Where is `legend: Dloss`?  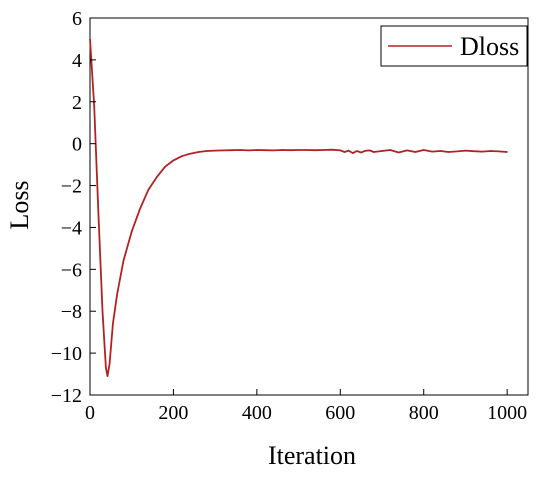
legend: Dloss is located at coordinates (454, 46).